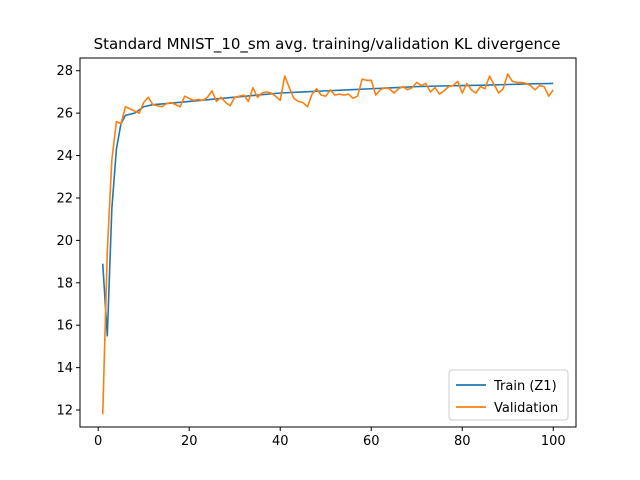 This screenshot has height=480, width=640. What do you see at coordinates (525, 386) in the screenshot?
I see `legend-label-train: Train (Z1)` at bounding box center [525, 386].